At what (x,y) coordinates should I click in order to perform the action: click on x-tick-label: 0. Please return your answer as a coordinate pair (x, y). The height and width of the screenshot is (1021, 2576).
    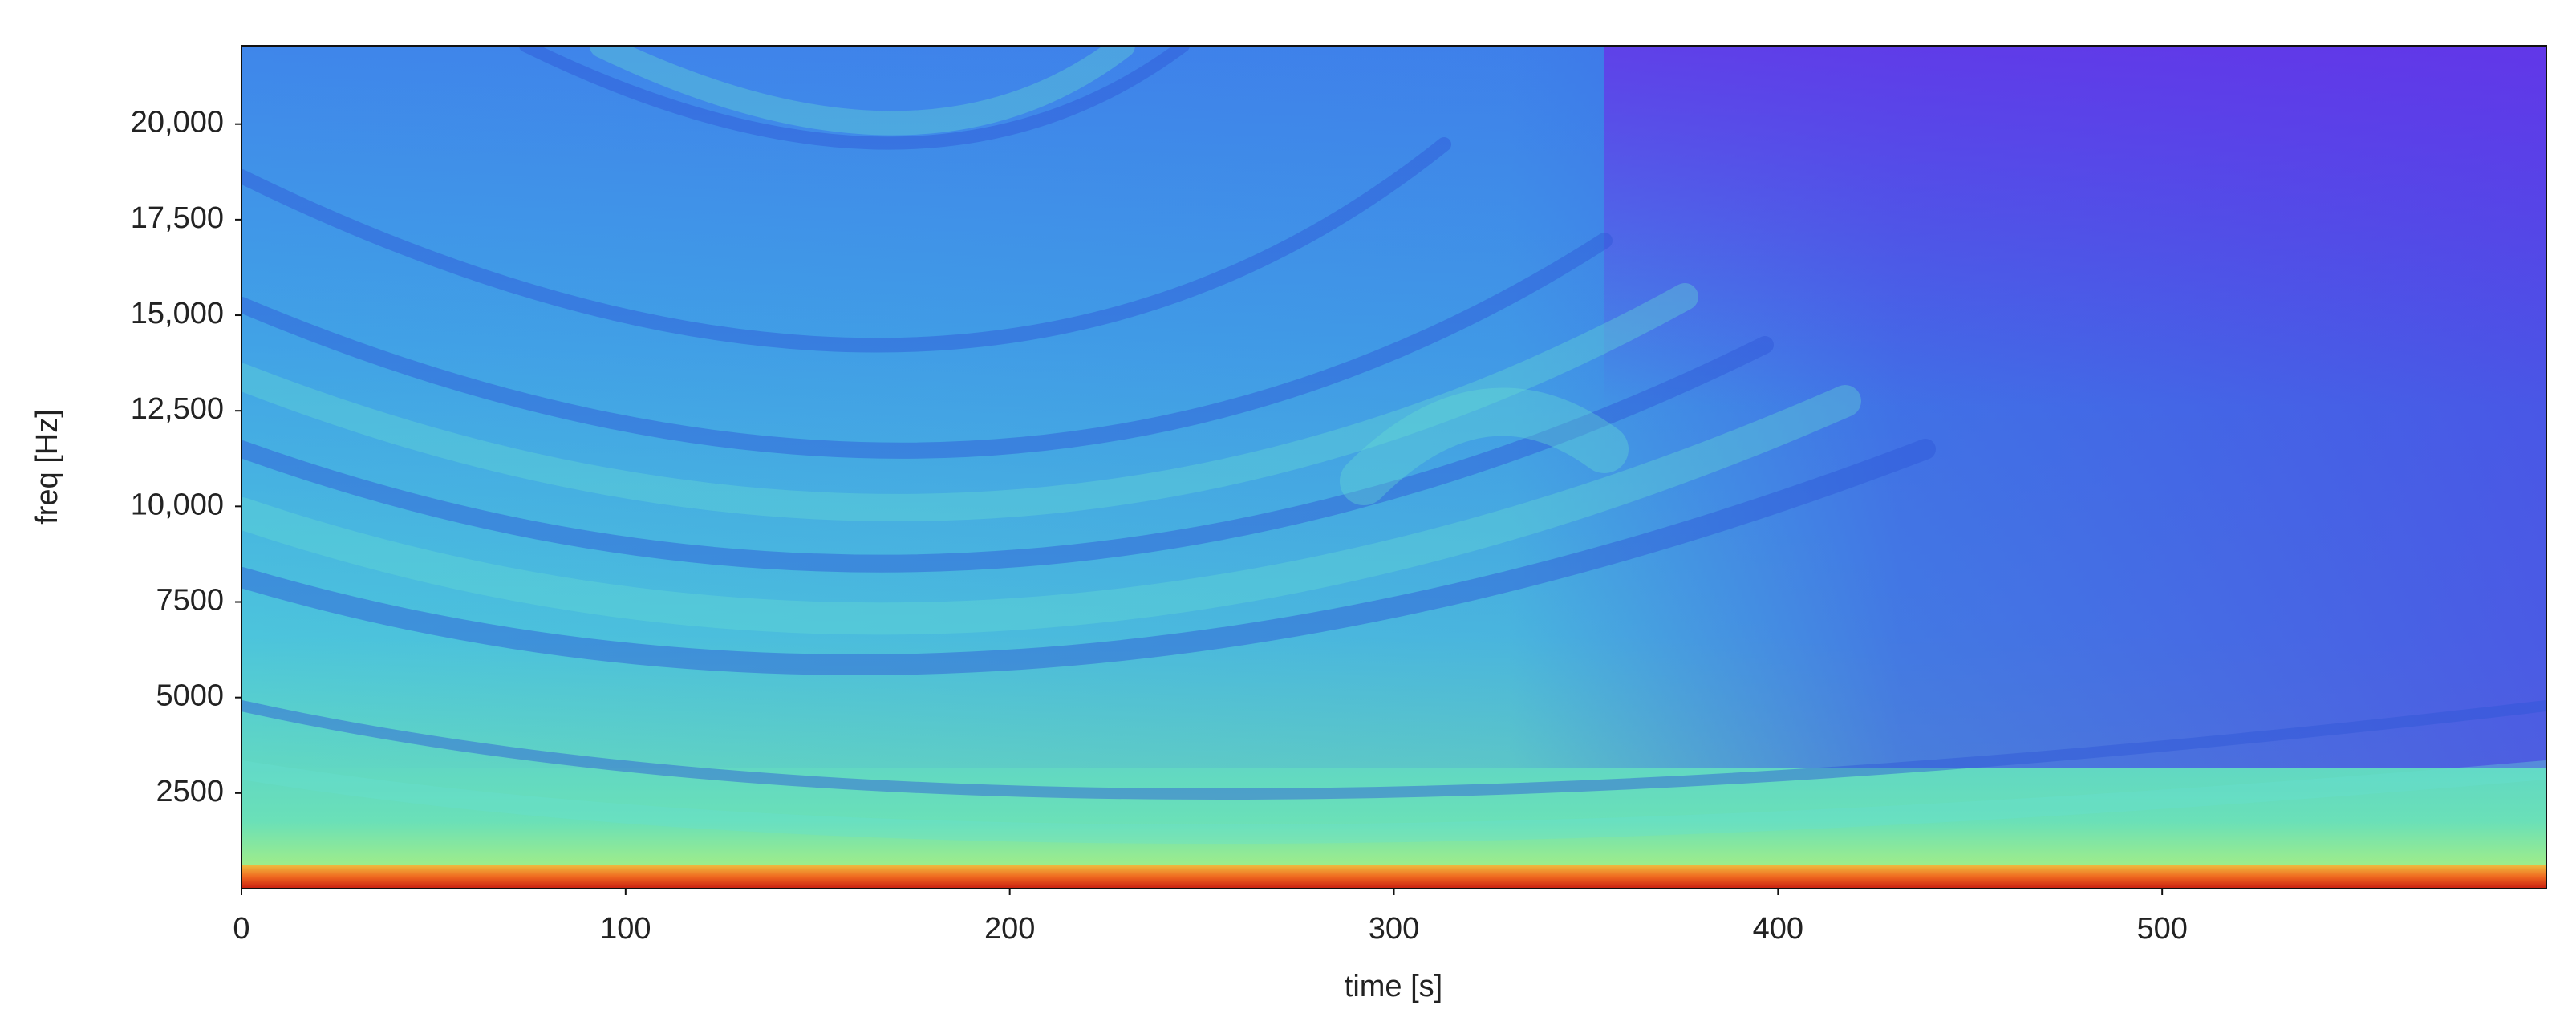
    Looking at the image, I should click on (241, 929).